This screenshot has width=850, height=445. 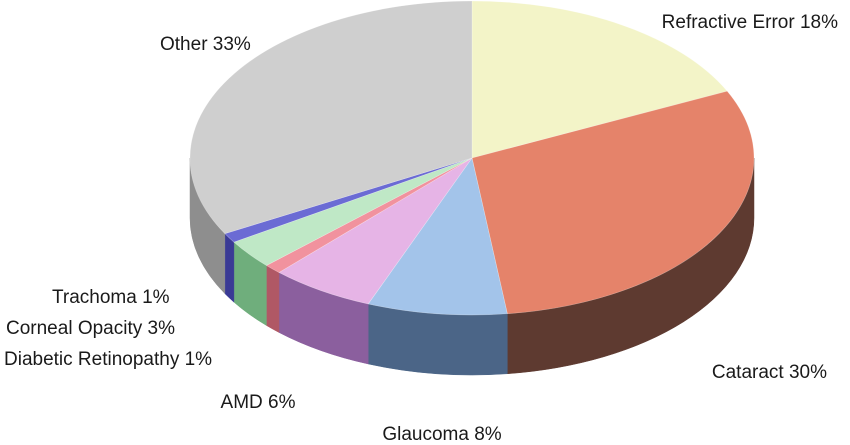 What do you see at coordinates (90, 328) in the screenshot?
I see `label-corneal-opacity: Corneal Opacity 3%` at bounding box center [90, 328].